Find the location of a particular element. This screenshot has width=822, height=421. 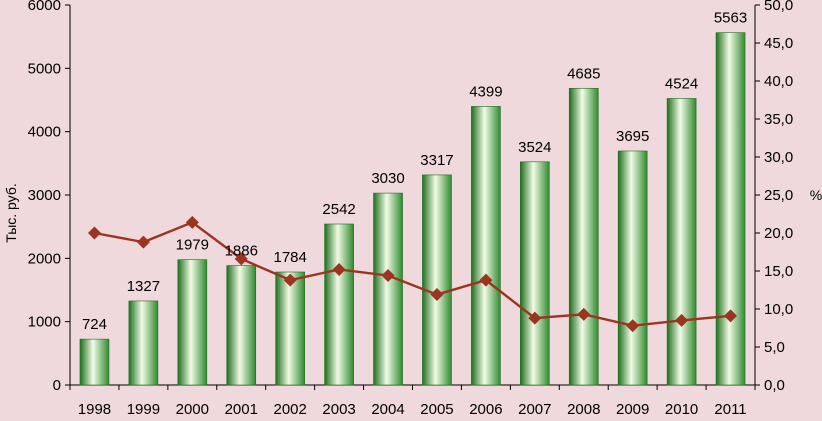

y-tick-right-label: 30,0 is located at coordinates (778, 157).